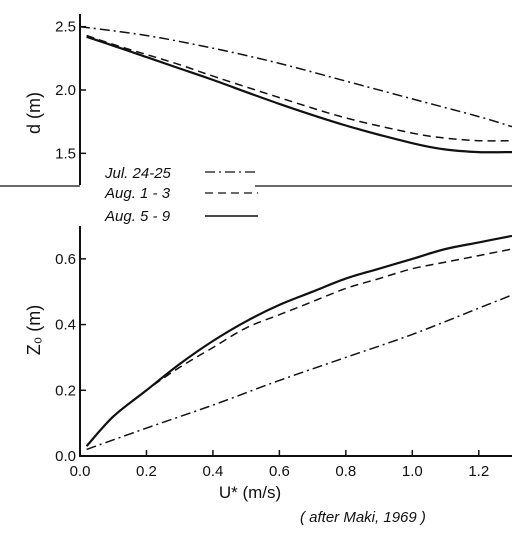 The width and height of the screenshot is (512, 537). Describe the element at coordinates (279, 471) in the screenshot. I see `x-tick-label: 0.6` at that location.